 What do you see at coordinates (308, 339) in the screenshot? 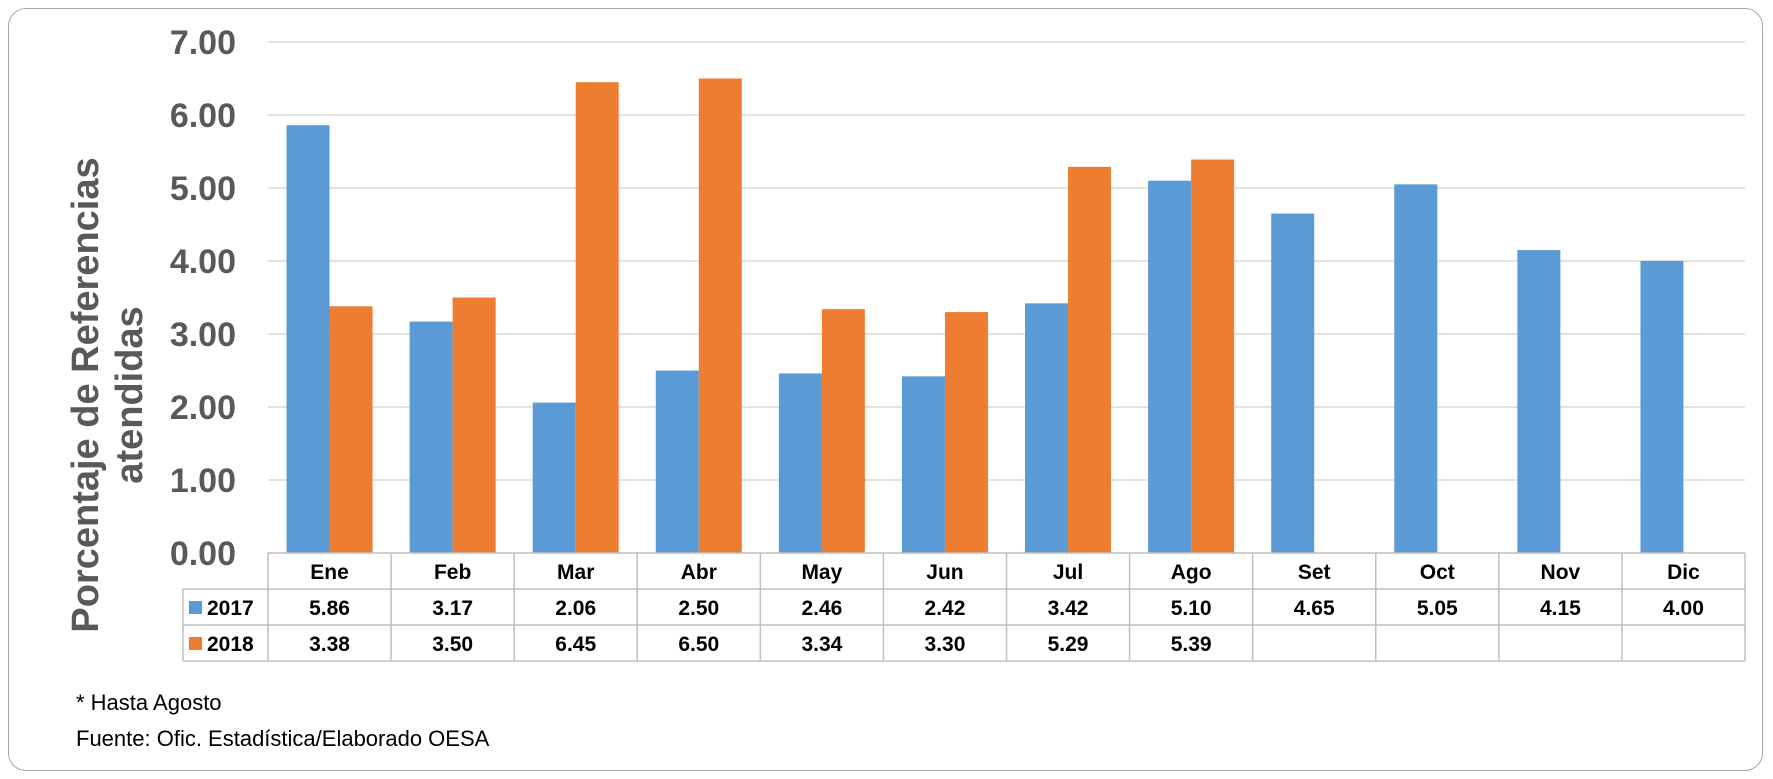
I see `bar-2017-Ene` at bounding box center [308, 339].